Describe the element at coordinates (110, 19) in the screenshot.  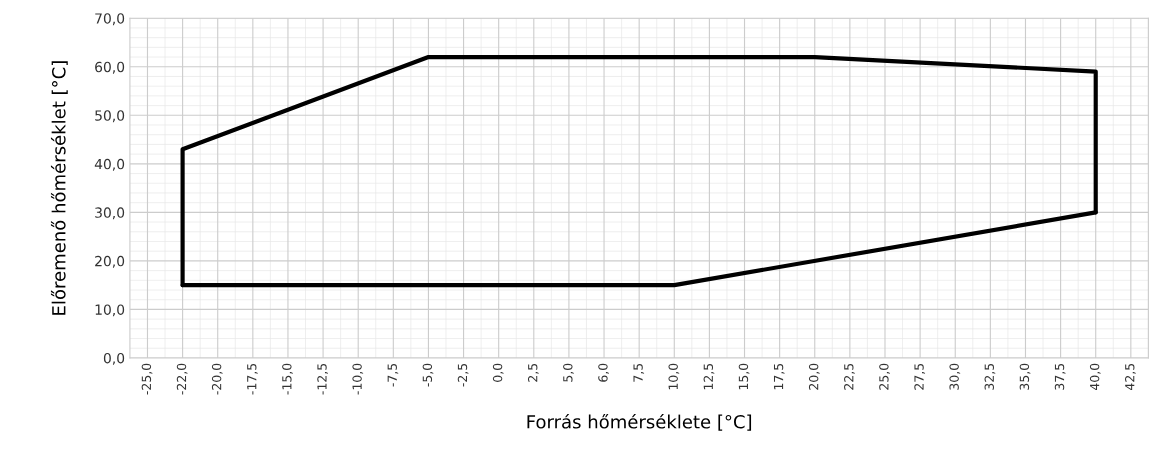
I see `y-tick-label: 70,0` at that location.